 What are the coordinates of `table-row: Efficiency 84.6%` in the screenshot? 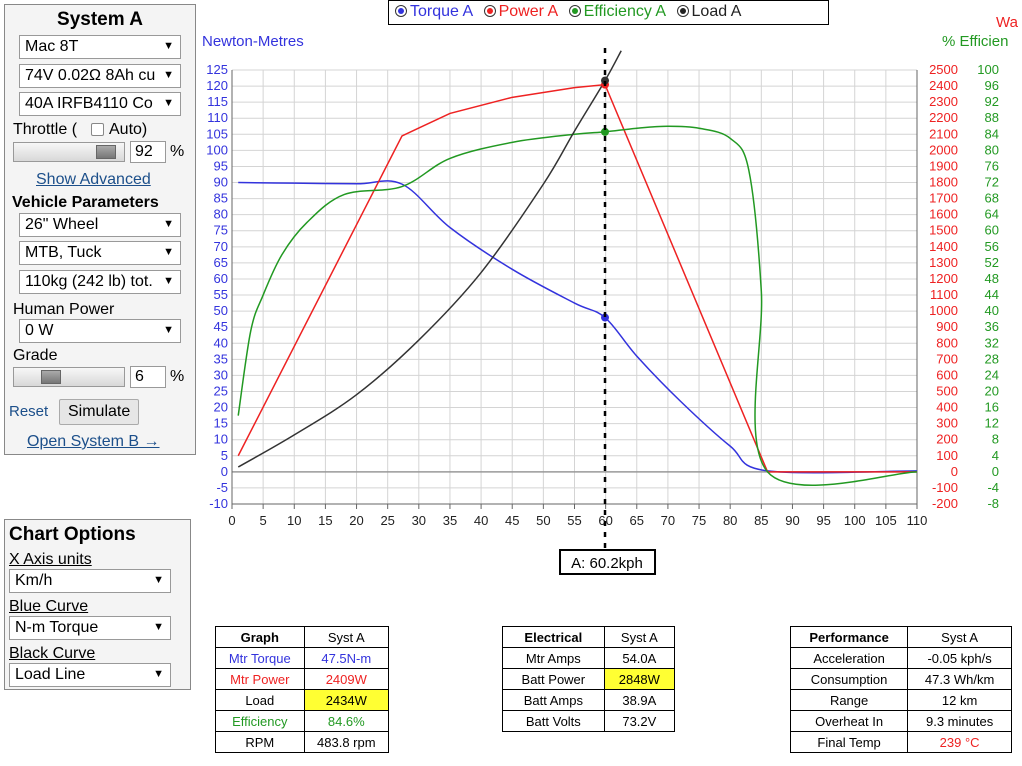 It's located at (302, 721).